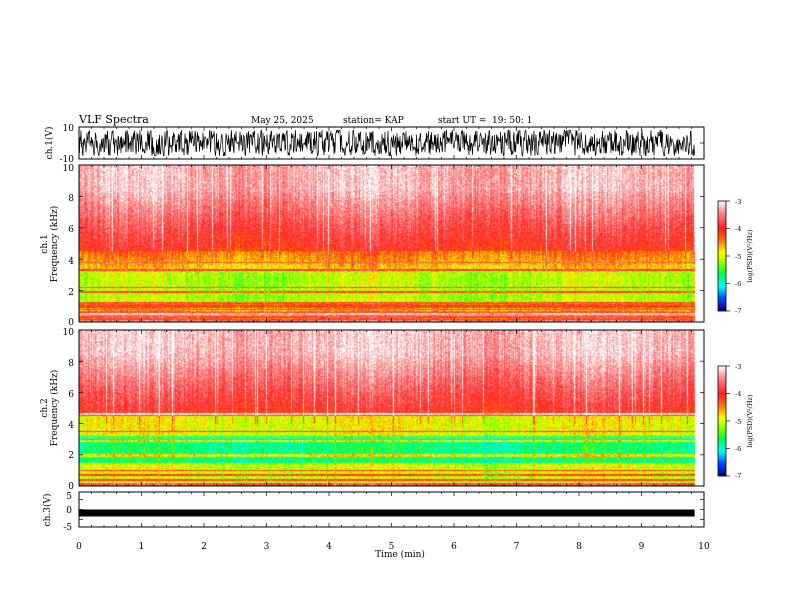  I want to click on ch1-ytick-10: 10, so click(69, 169).